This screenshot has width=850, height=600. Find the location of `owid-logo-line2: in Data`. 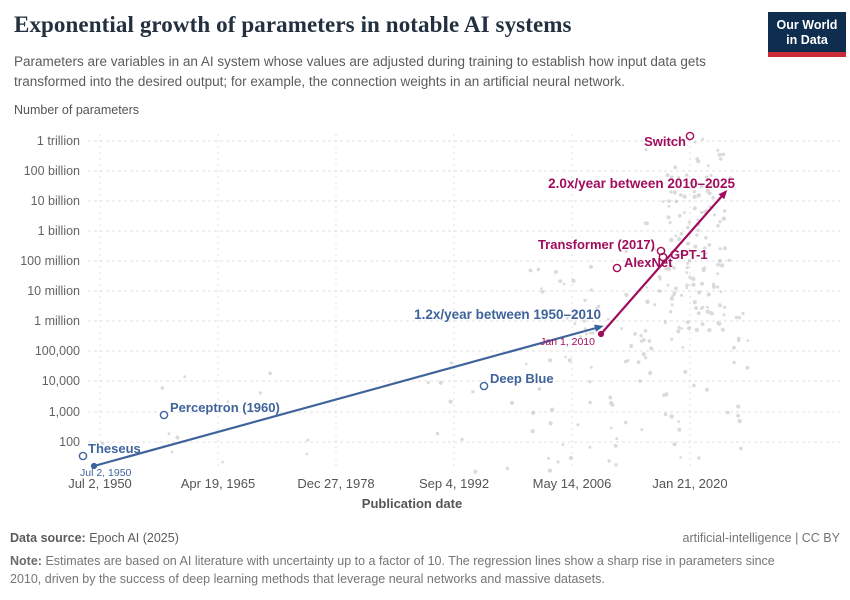

owid-logo-line2: in Data is located at coordinates (807, 39).